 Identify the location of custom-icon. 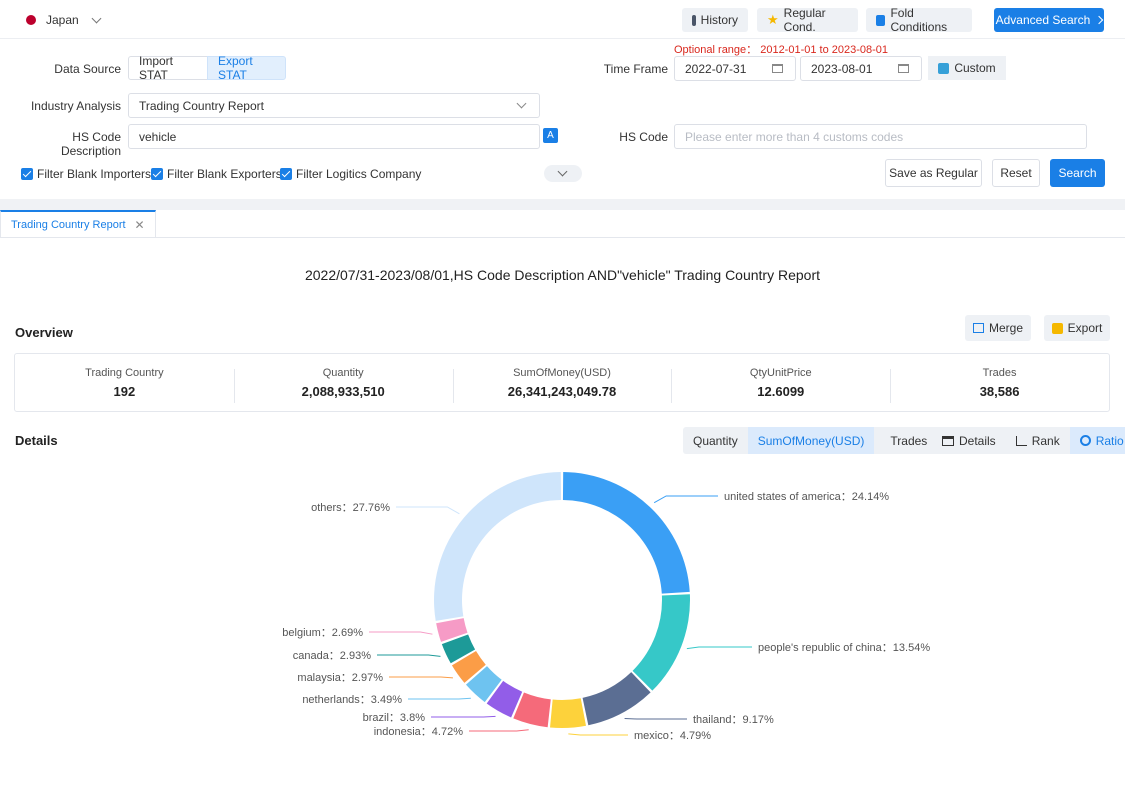
(944, 68).